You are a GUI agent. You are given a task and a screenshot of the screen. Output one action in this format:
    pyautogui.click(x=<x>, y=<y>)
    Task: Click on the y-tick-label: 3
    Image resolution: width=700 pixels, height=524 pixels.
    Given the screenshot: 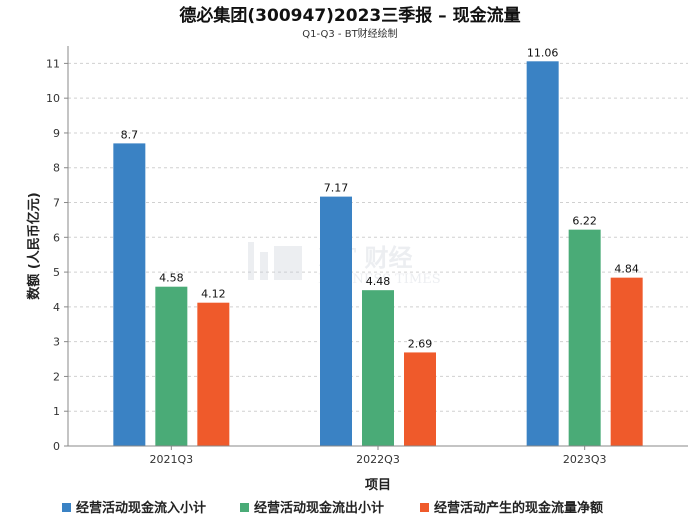 What is the action you would take?
    pyautogui.click(x=56, y=342)
    